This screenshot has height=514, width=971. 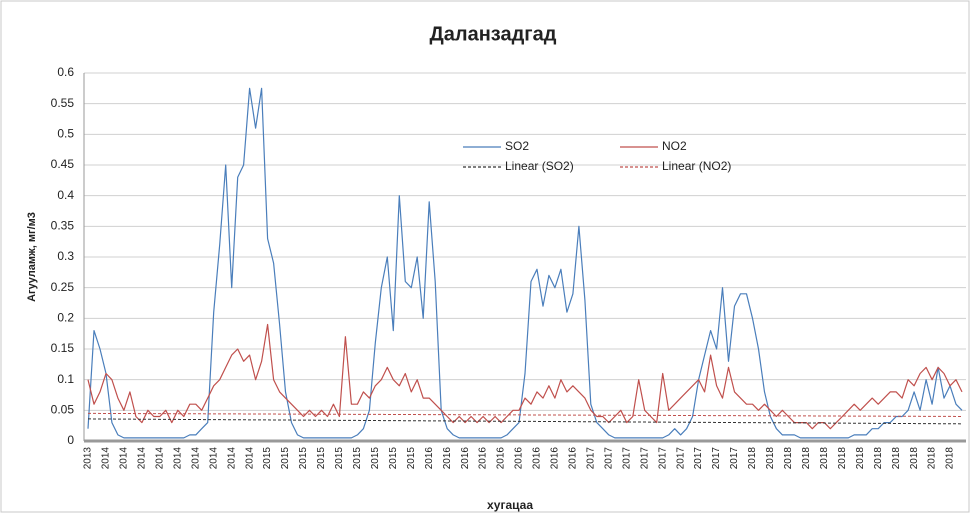 I want to click on y-tick-label: 0.35, so click(x=63, y=226).